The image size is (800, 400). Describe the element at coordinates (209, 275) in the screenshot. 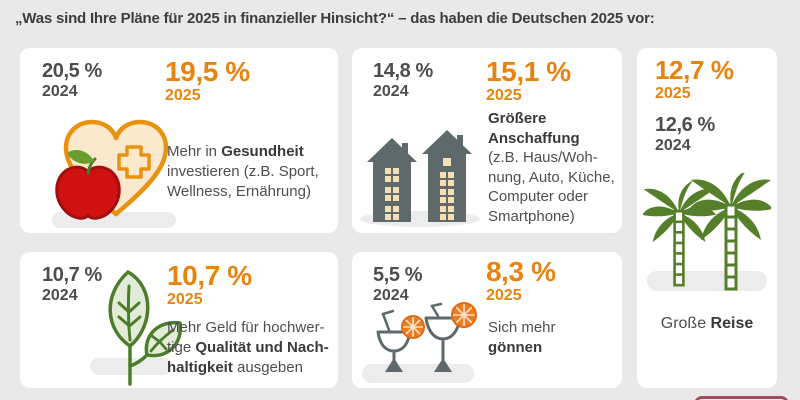

I see `stat-value-2025: 10,7 %` at that location.